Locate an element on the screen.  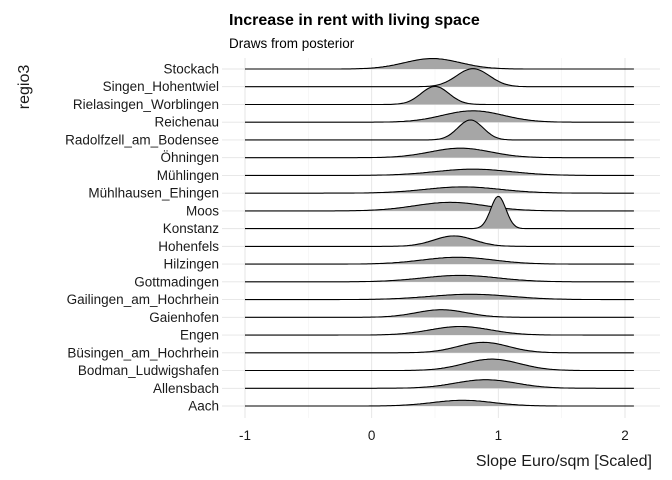
x-tick-label: 0 is located at coordinates (372, 435).